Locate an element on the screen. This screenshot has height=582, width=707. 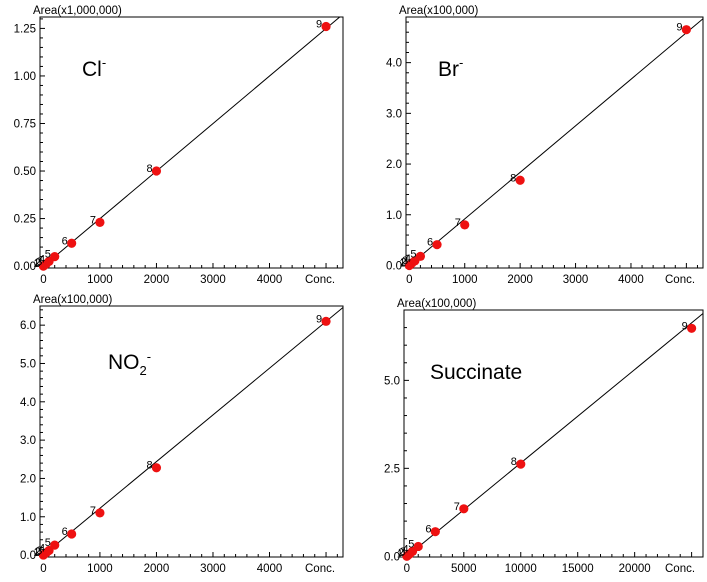
y-tick-label: 1.00 is located at coordinates (25, 77).